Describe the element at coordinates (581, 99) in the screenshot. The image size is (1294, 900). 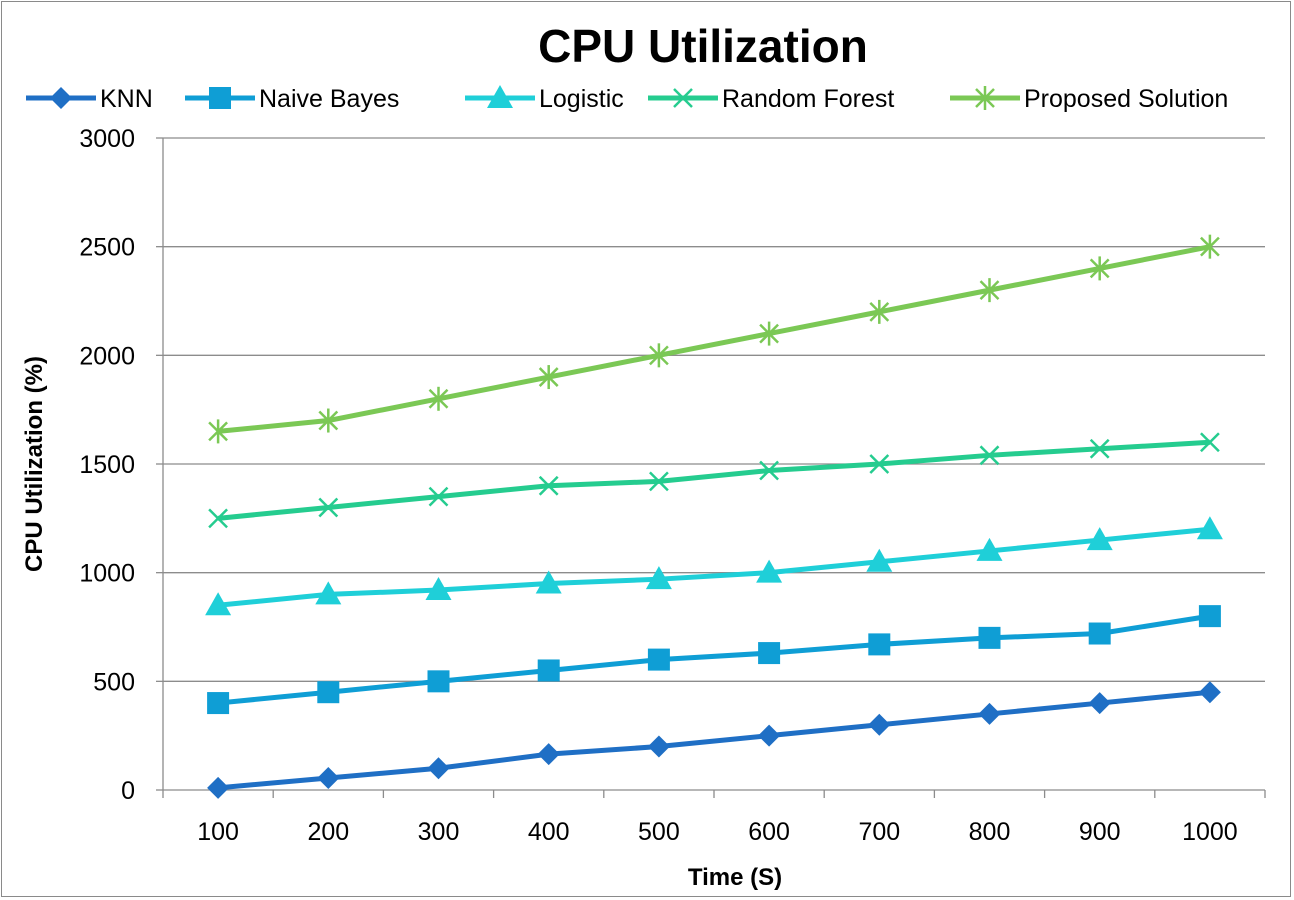
I see `legend-label: Logistic` at that location.